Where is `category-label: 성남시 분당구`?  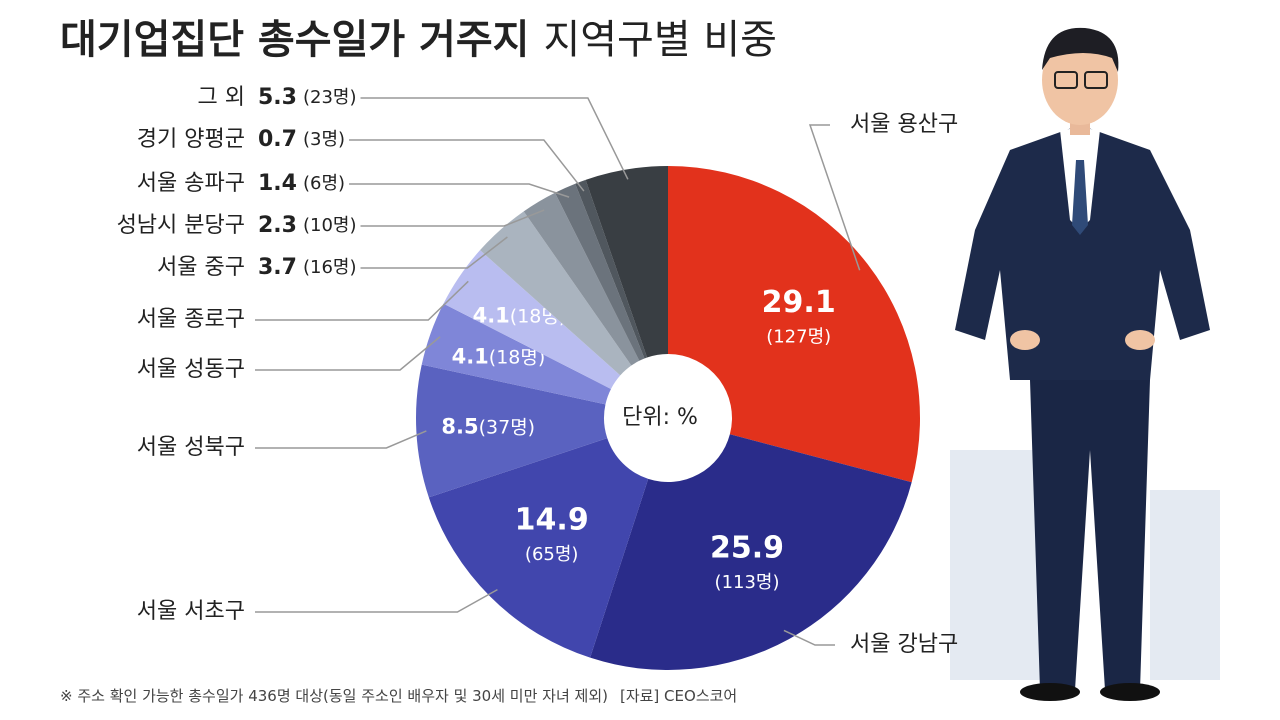 category-label: 성남시 분당구 is located at coordinates (181, 225).